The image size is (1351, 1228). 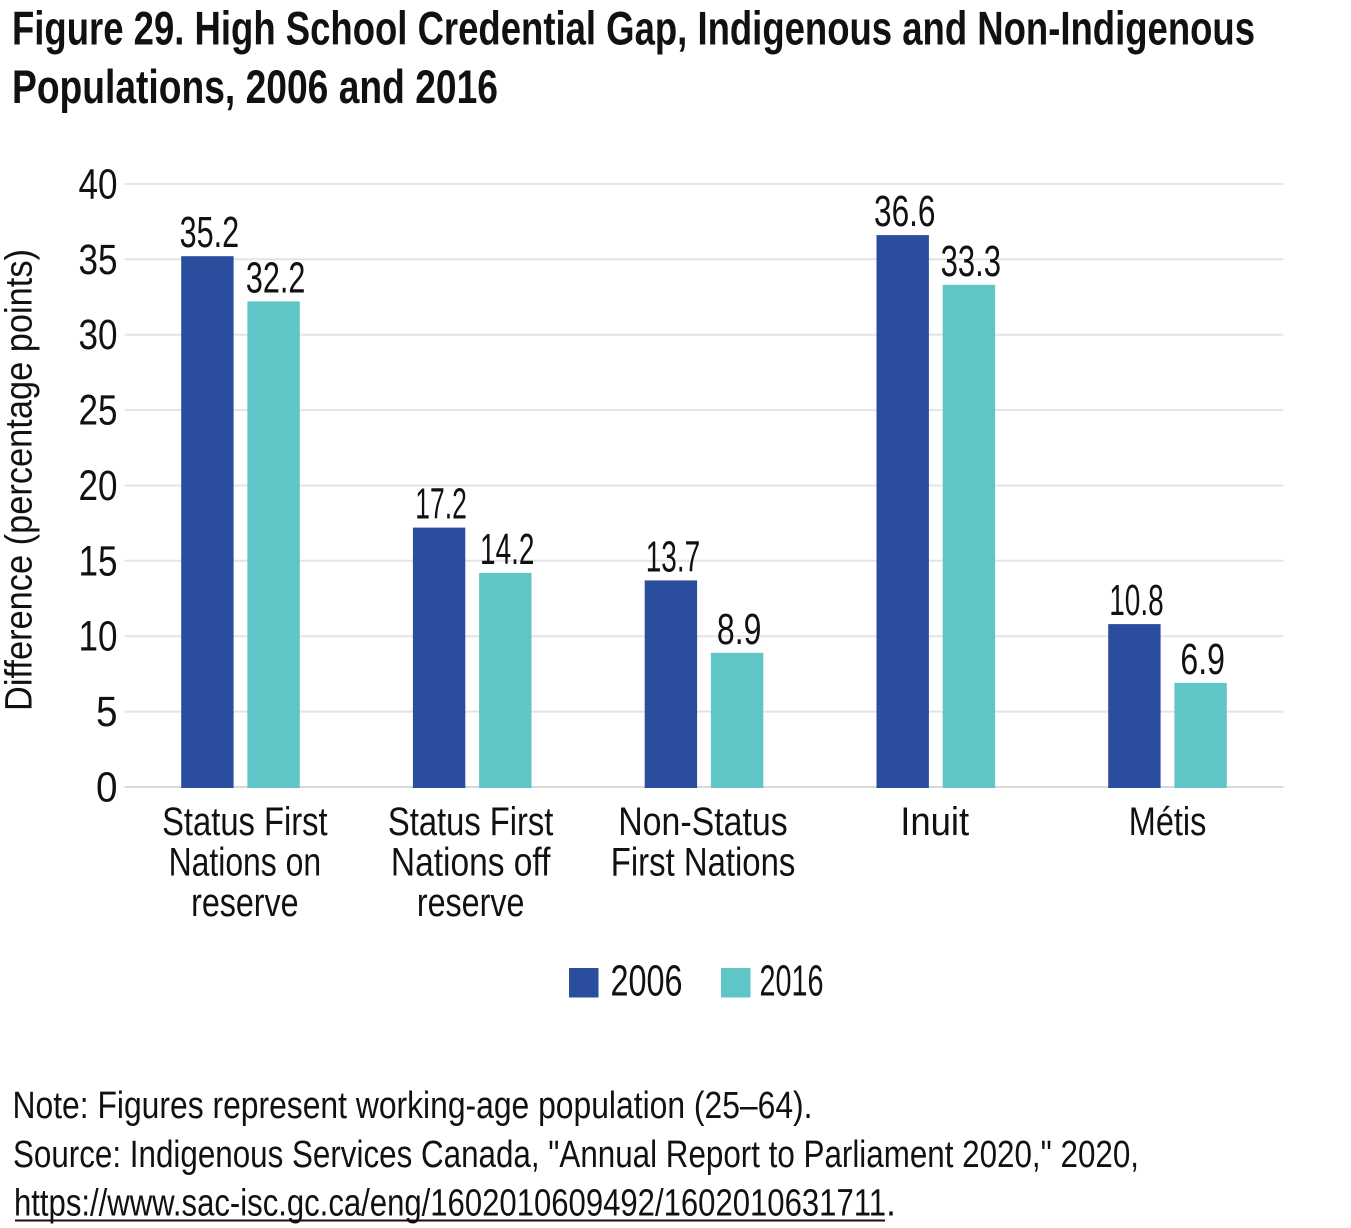 I want to click on svg-text: Nations off, so click(x=471, y=863).